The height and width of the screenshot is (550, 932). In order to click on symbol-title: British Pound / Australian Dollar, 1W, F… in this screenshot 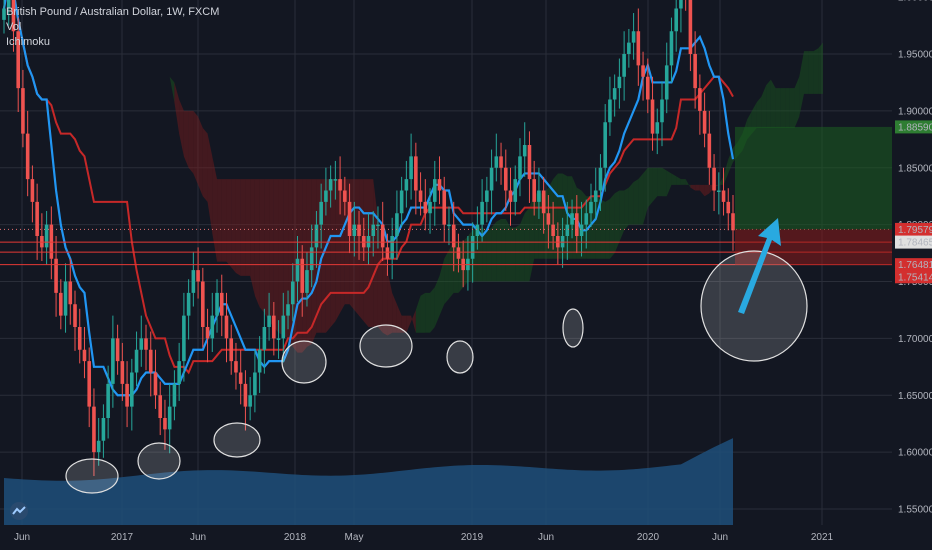, I will do `click(113, 12)`.